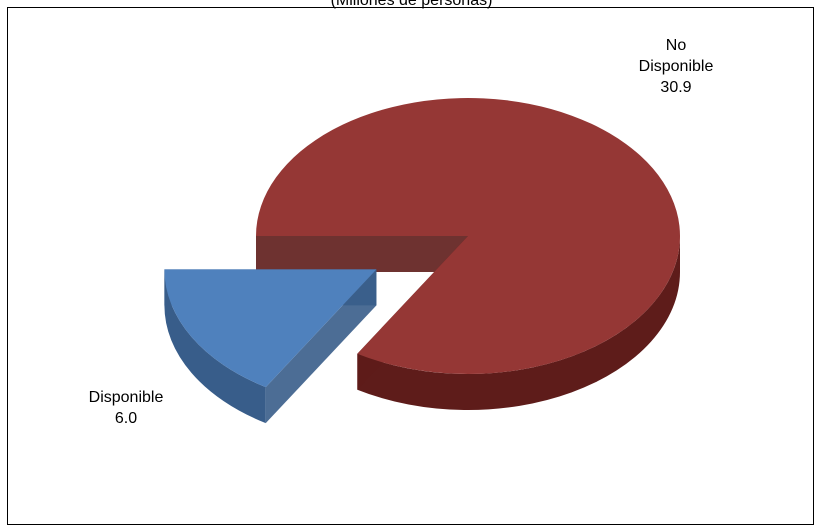  I want to click on pie-label-disponible: Disponible 6.0, so click(126, 408).